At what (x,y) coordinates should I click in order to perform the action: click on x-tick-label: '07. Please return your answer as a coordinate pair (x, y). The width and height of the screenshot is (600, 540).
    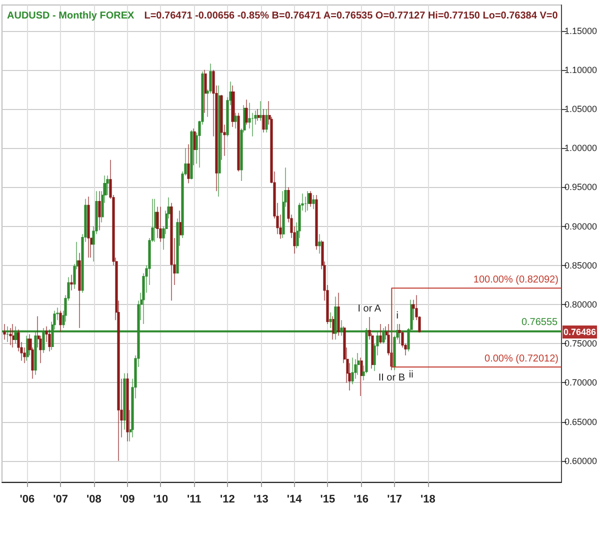
    Looking at the image, I should click on (60, 500).